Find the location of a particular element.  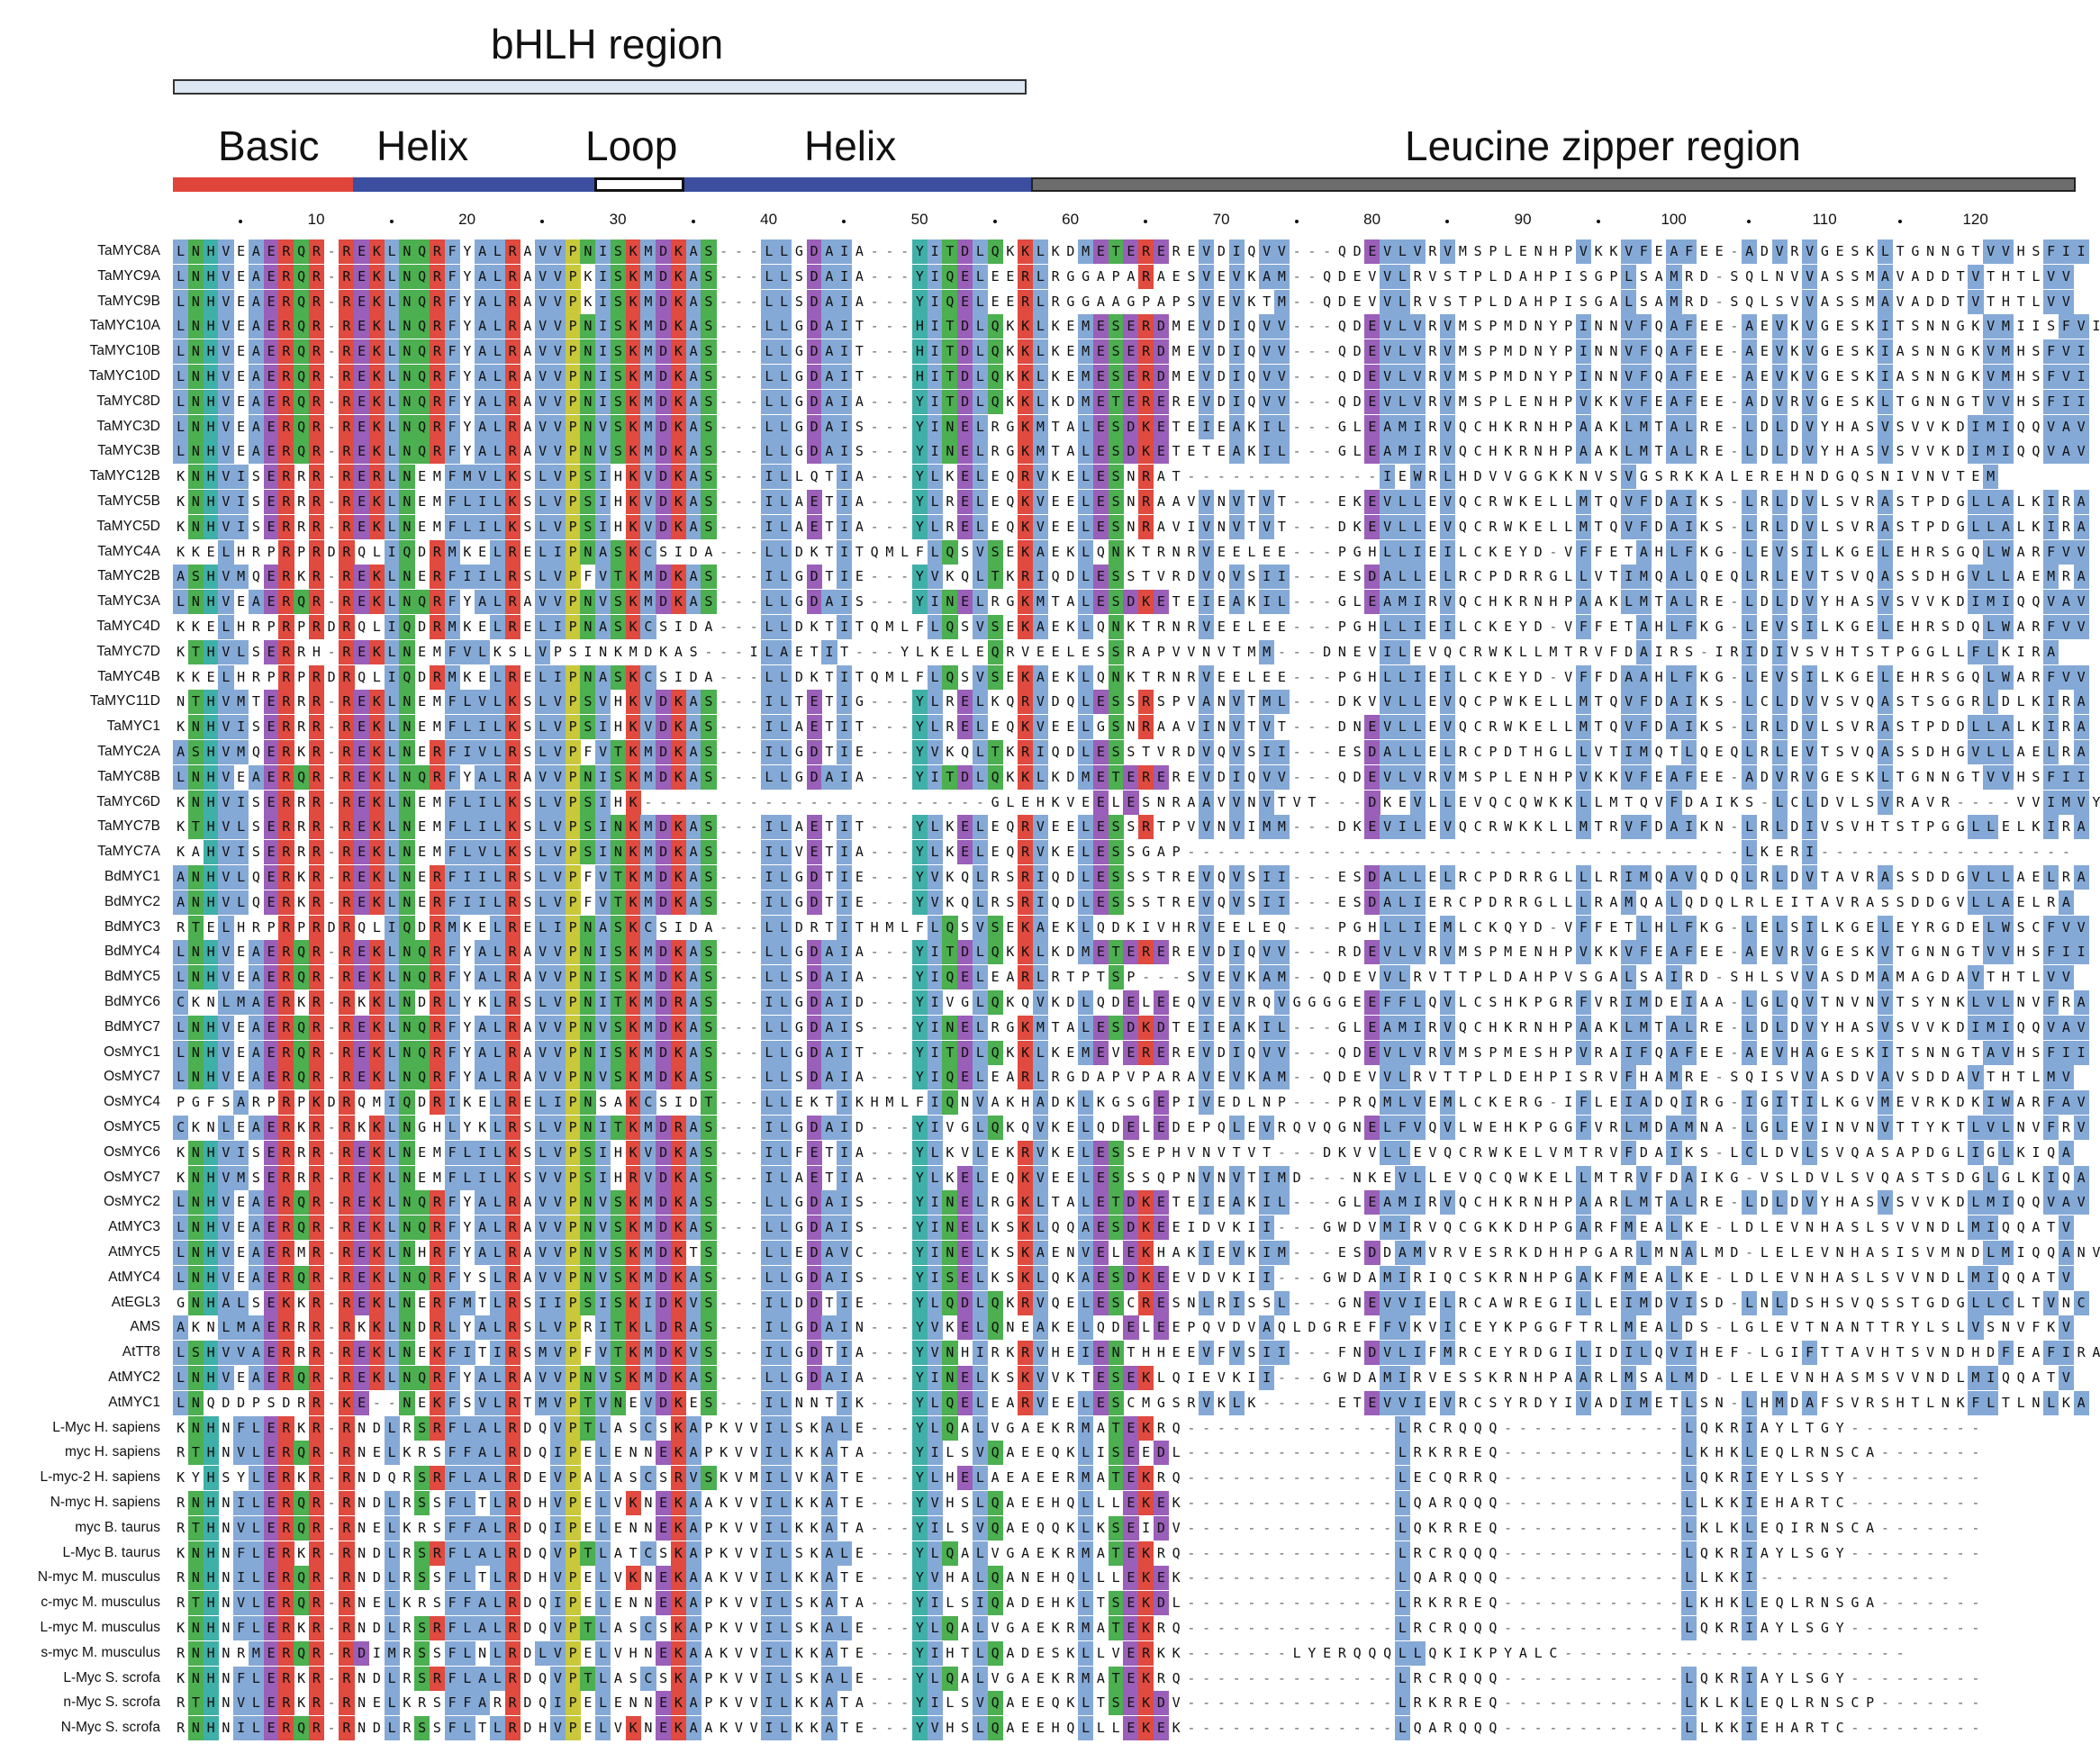

helix2-bar is located at coordinates (857, 184).